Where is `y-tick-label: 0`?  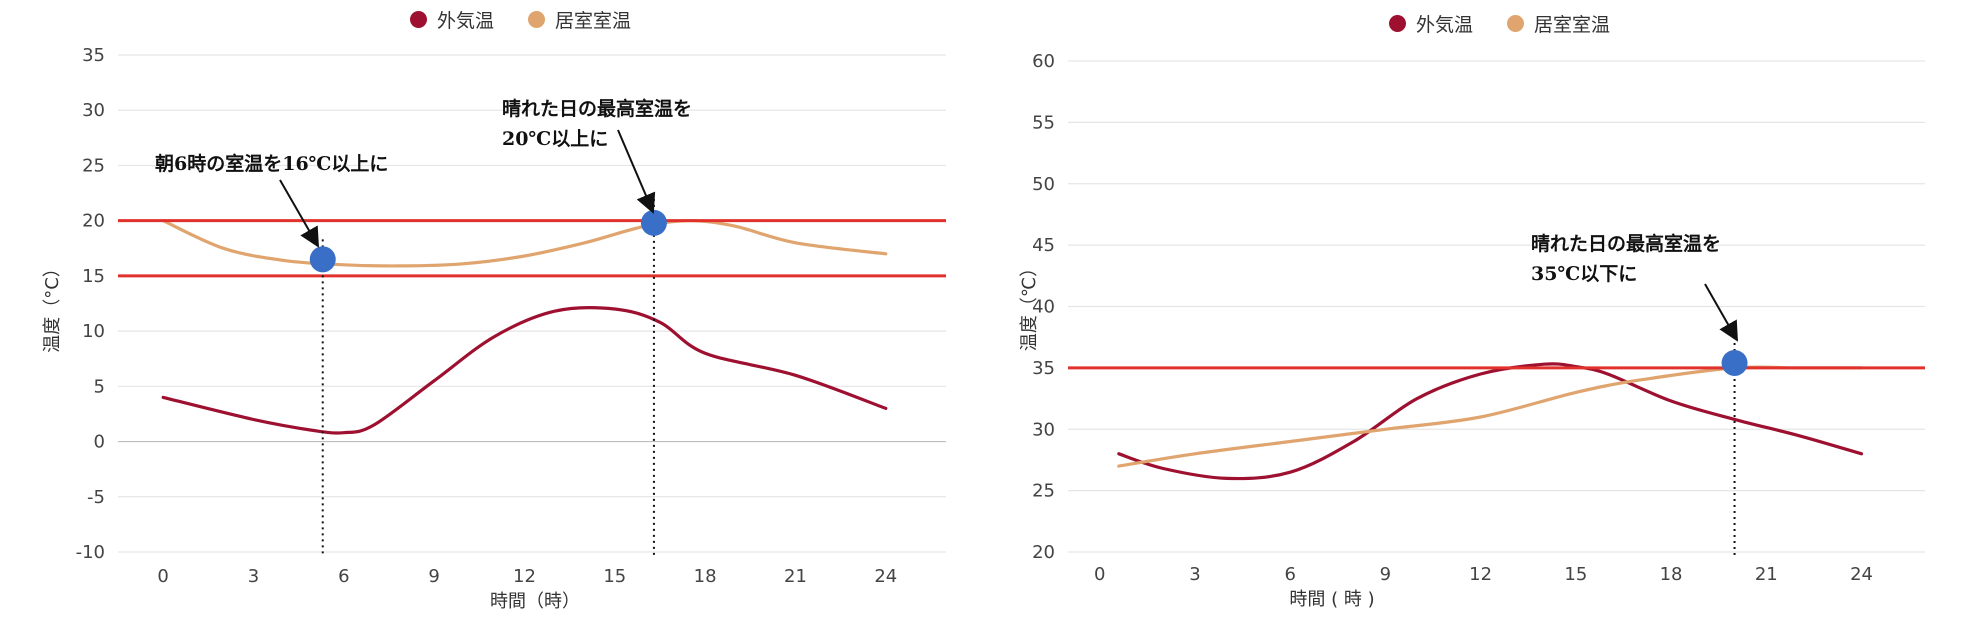 y-tick-label: 0 is located at coordinates (99, 442).